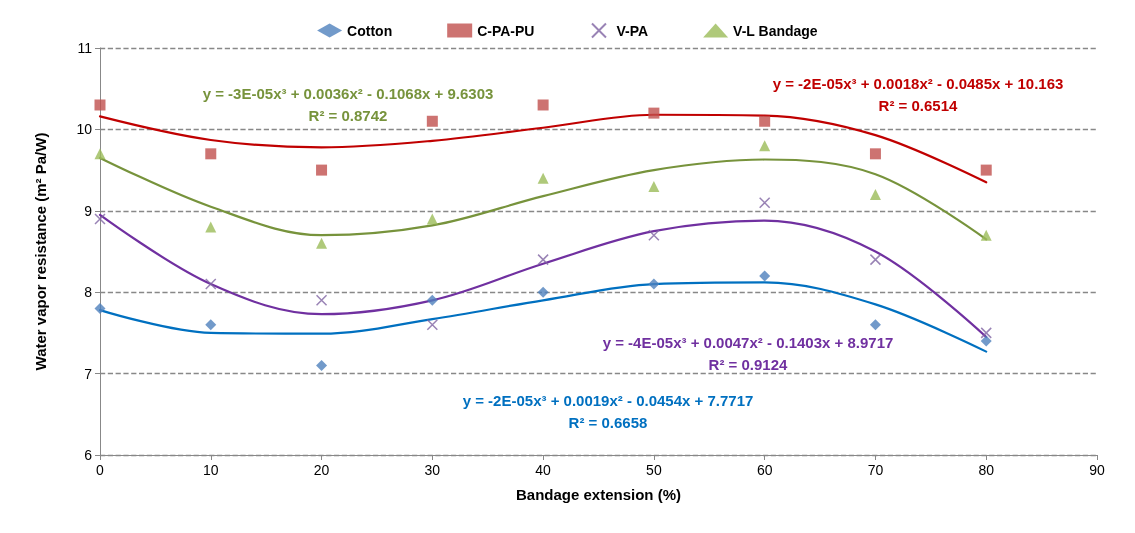 The width and height of the screenshot is (1135, 533). Describe the element at coordinates (40, 251) in the screenshot. I see `y-axis-title: Water vapor resistance (m² Pa/W)` at that location.